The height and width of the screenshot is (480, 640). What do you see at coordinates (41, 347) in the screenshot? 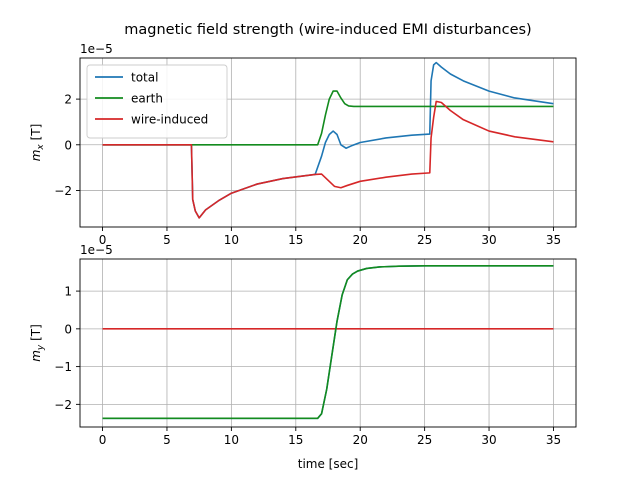
I see `y-axis-label-subscript: y` at bounding box center [41, 347].